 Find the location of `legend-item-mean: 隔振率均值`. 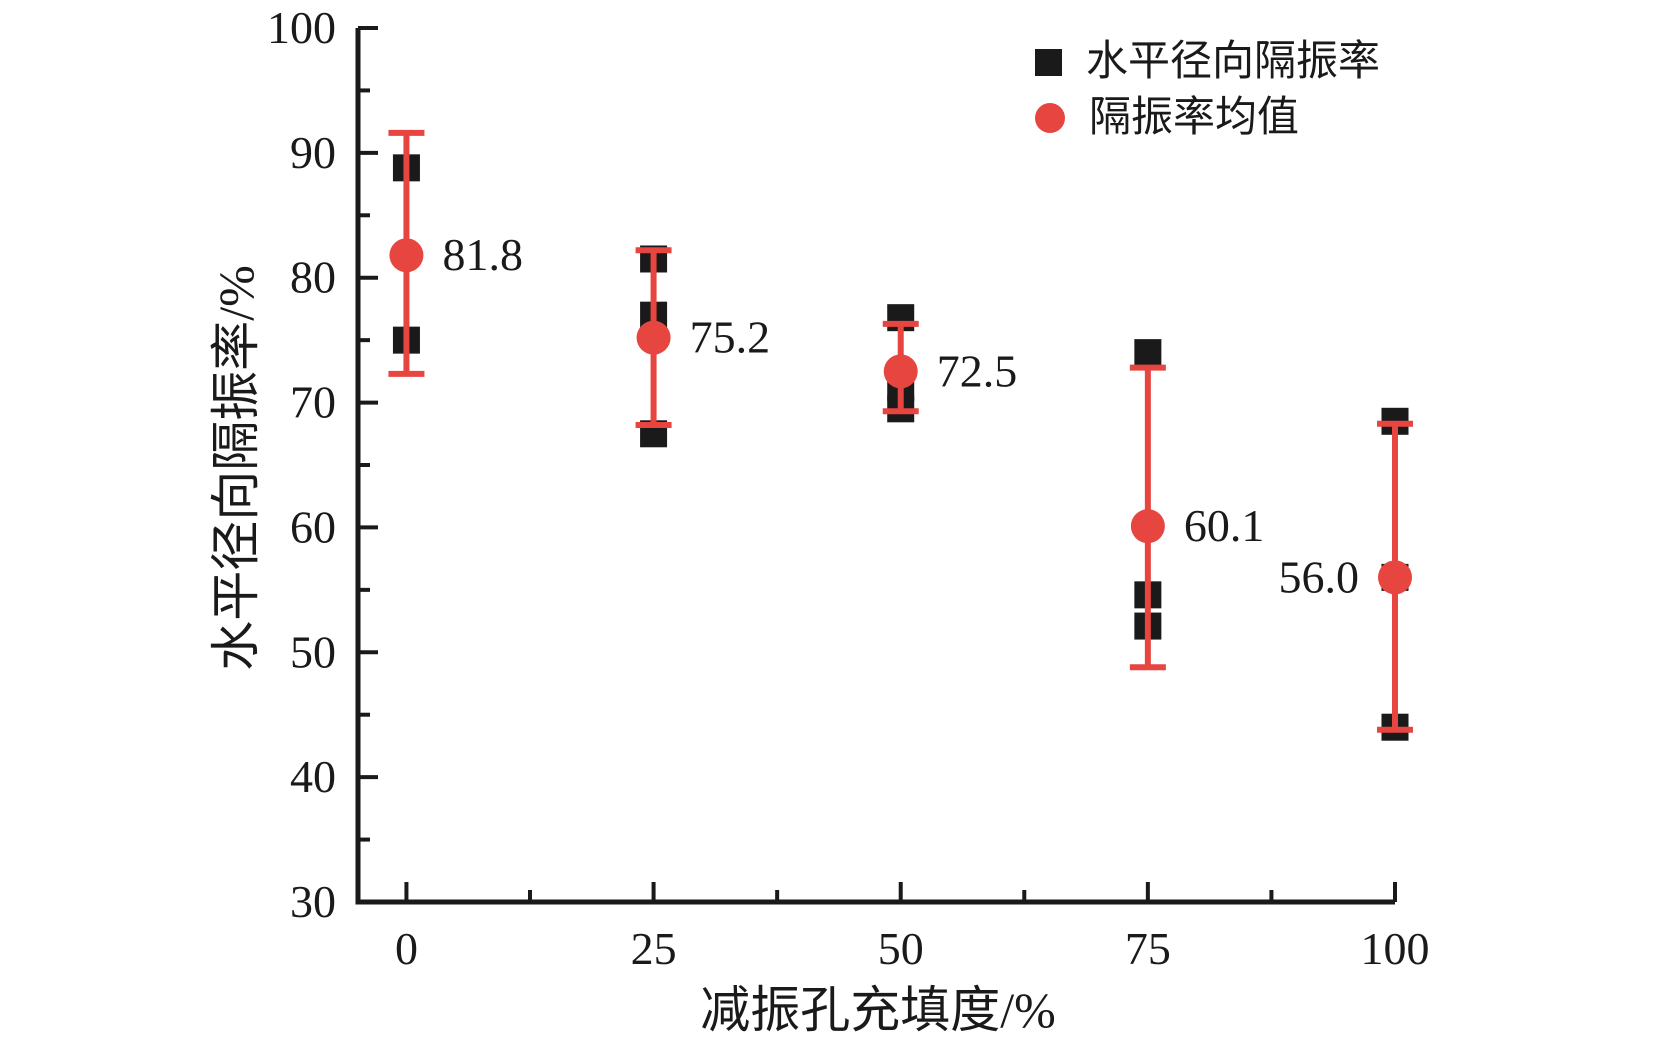

legend-item-mean: 隔振率均值 is located at coordinates (1207, 118).